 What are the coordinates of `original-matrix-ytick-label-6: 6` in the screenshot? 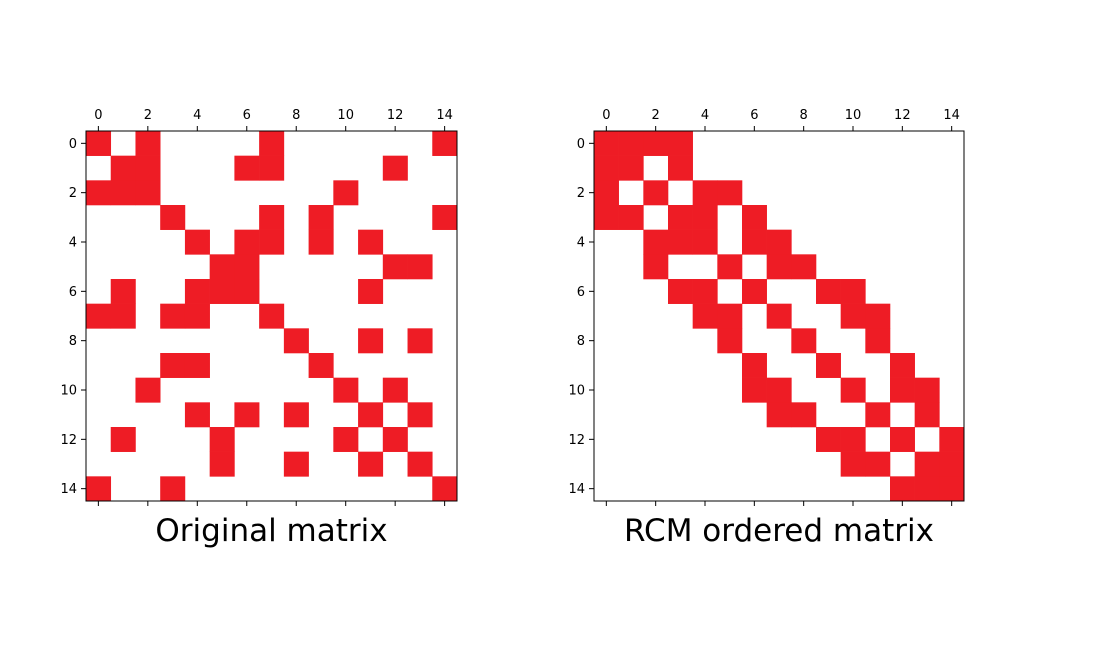 It's located at (73, 292).